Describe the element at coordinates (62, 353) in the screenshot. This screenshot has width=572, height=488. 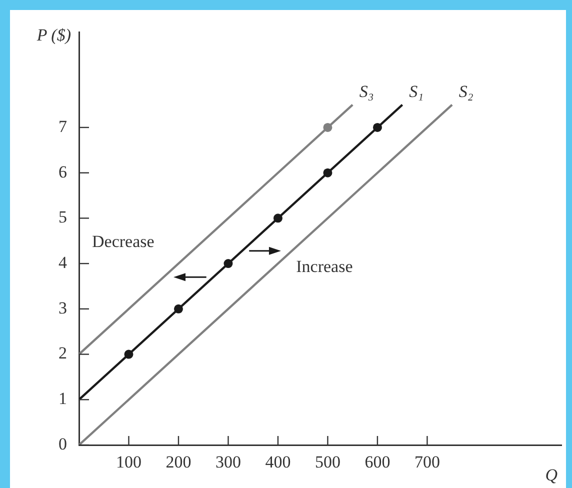
I see `y-tick-label: 2` at that location.